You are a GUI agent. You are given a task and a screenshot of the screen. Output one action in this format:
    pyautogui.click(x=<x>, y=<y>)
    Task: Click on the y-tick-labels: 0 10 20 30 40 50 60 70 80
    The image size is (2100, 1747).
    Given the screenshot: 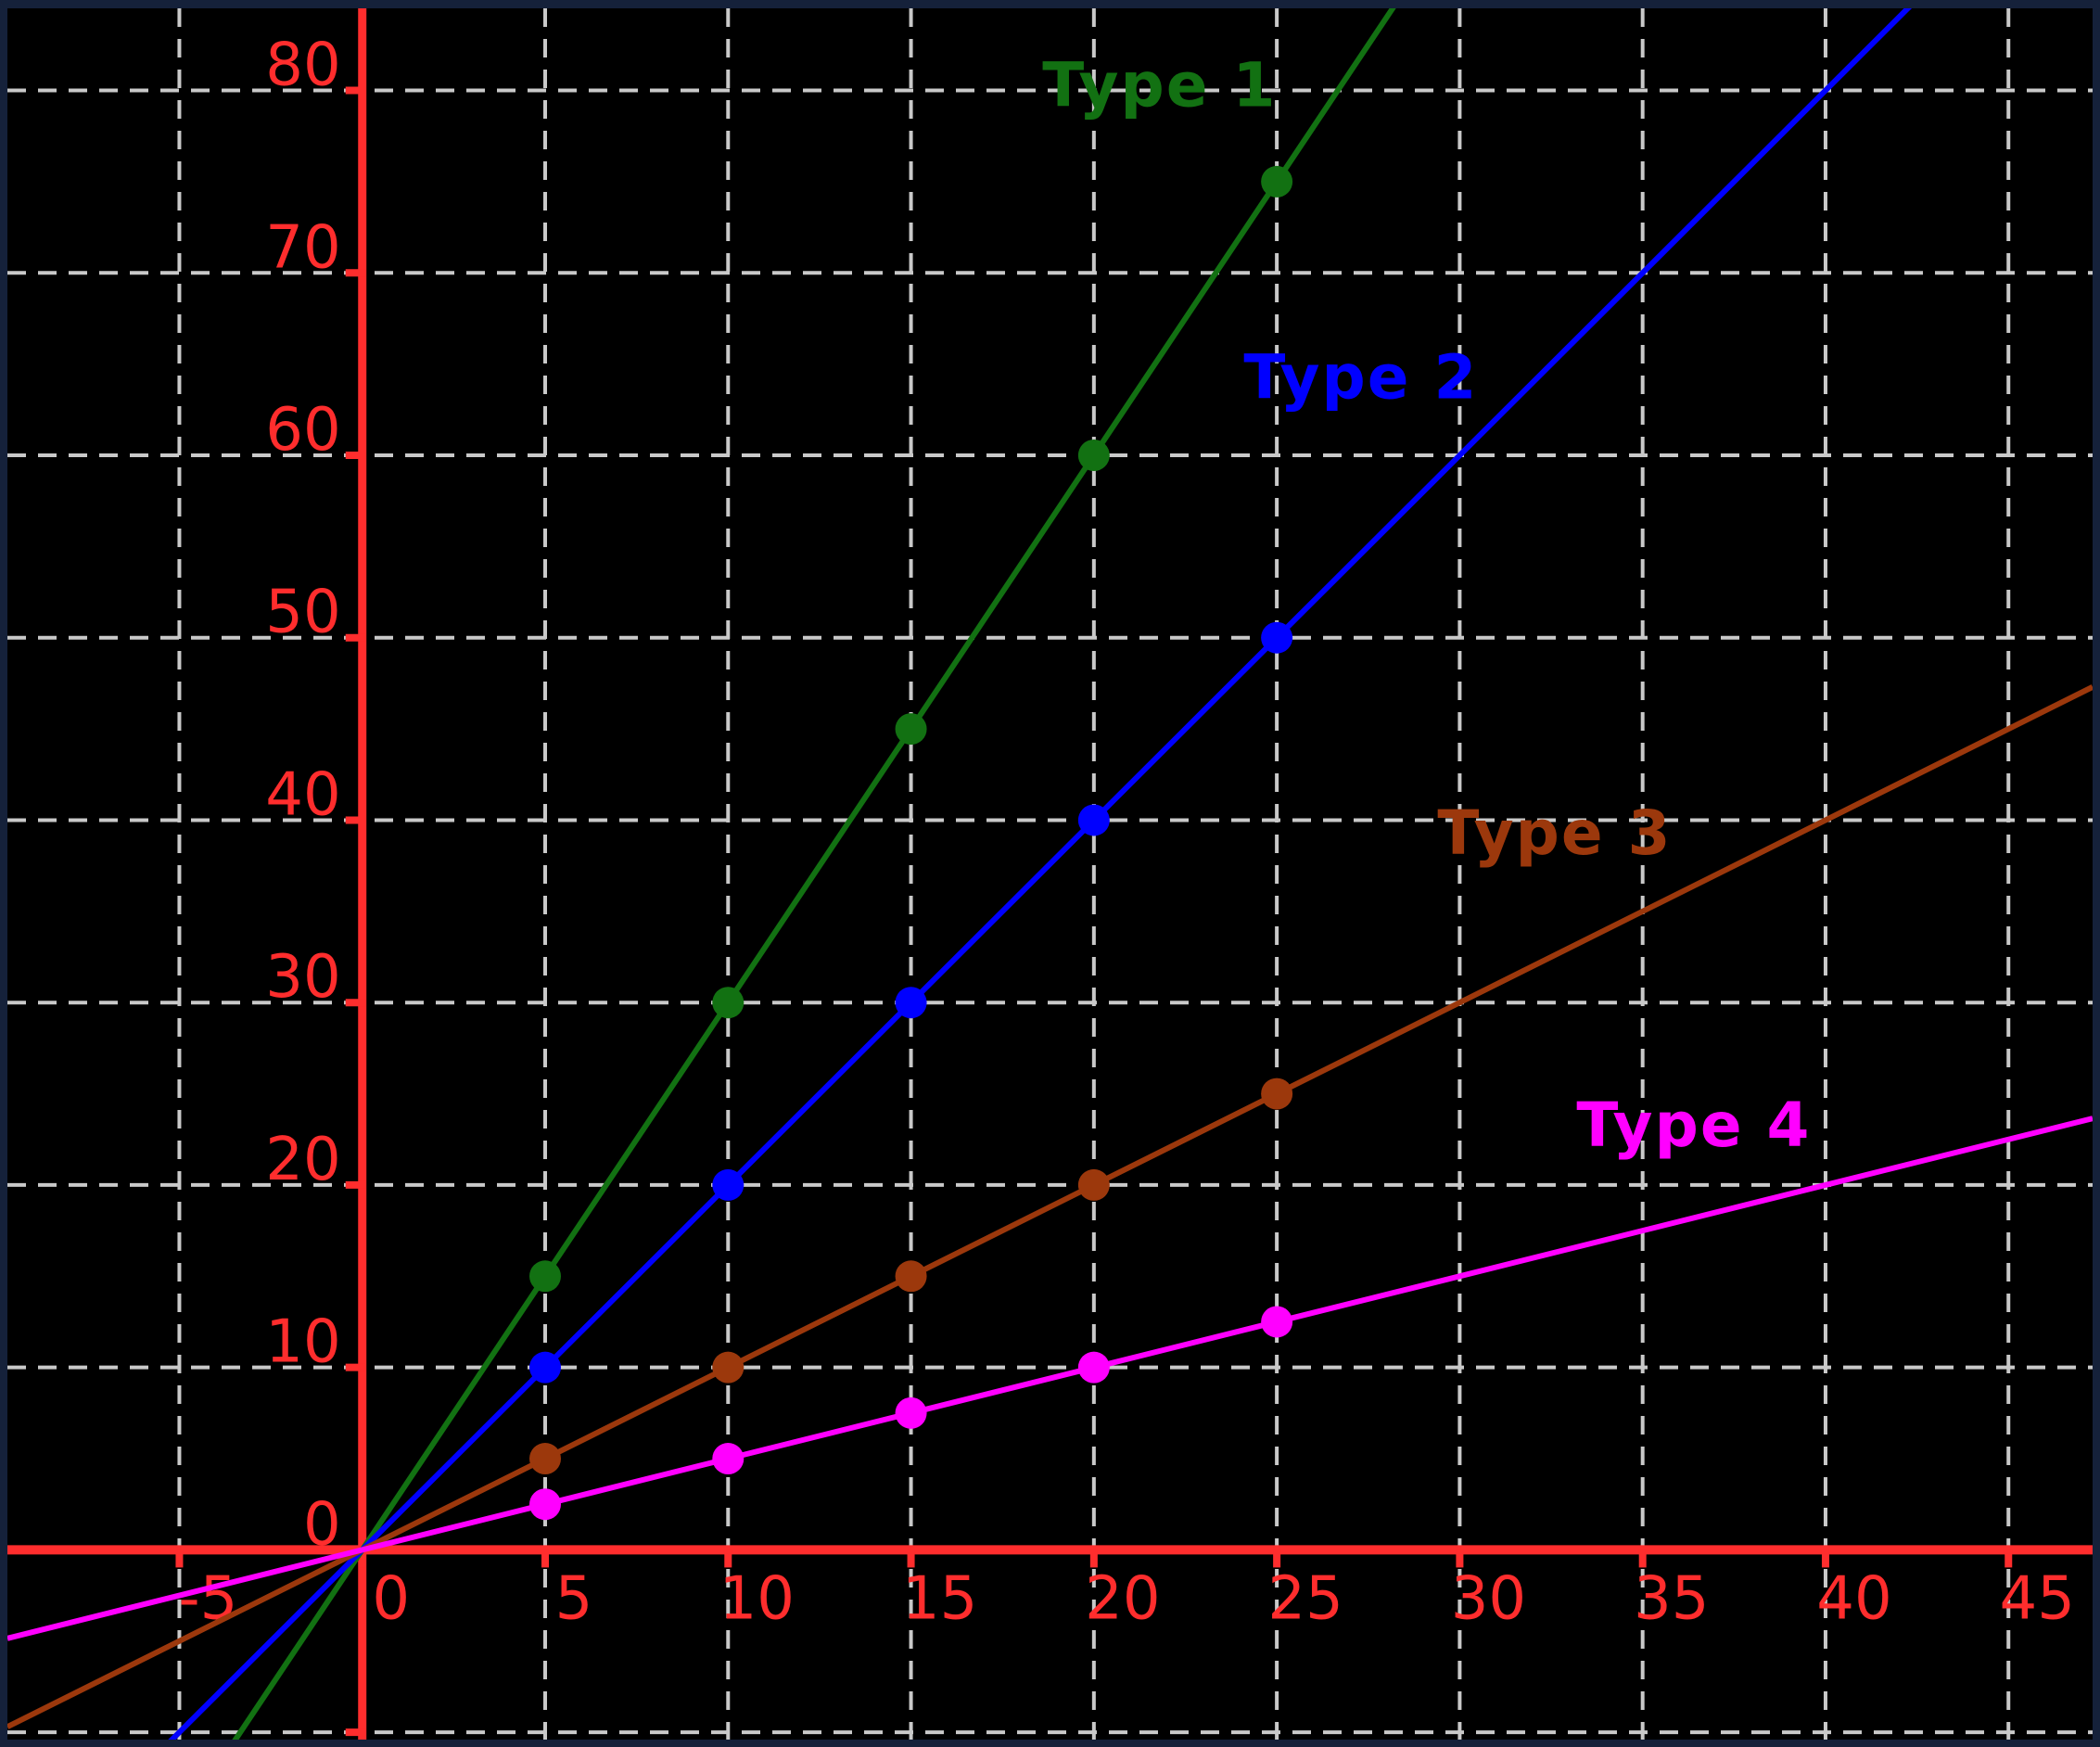 What is the action you would take?
    pyautogui.click(x=302, y=796)
    